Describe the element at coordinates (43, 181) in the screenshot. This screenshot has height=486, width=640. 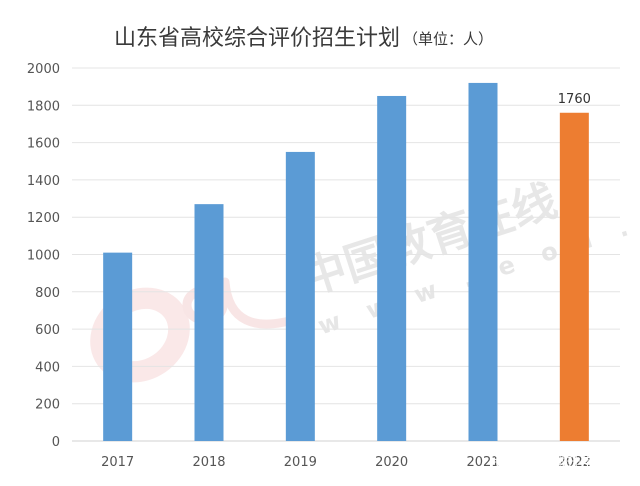
I see `y-tick-label: 1400` at that location.